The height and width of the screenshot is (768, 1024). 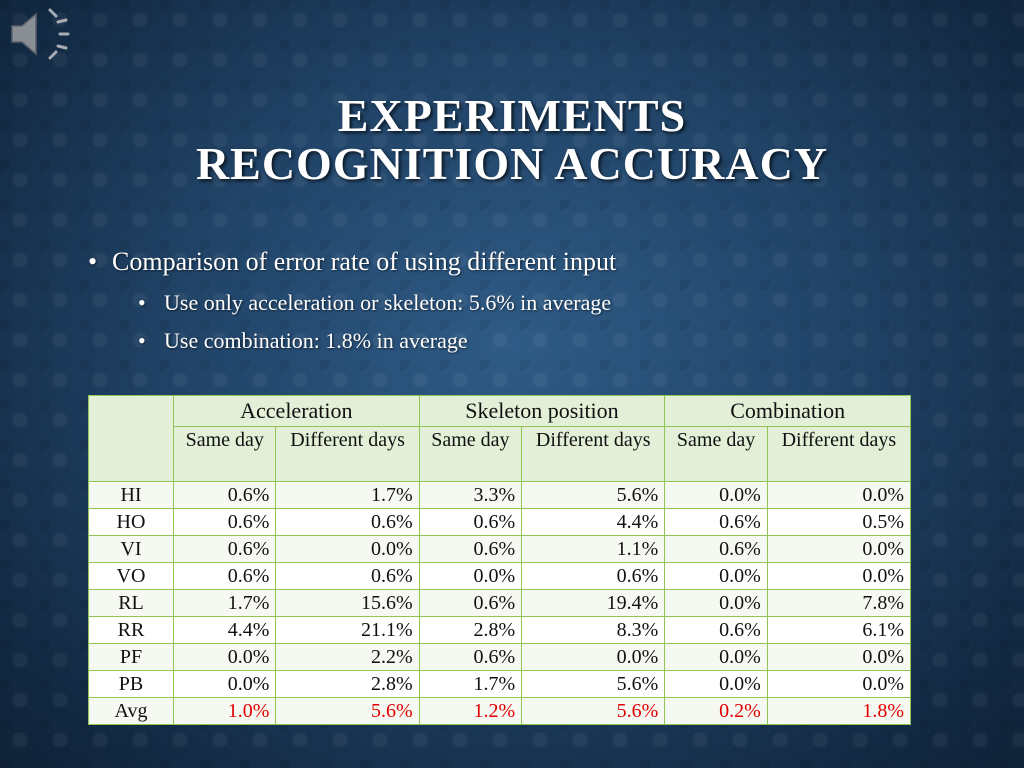 What do you see at coordinates (41, 34) in the screenshot?
I see `speaker-icon` at bounding box center [41, 34].